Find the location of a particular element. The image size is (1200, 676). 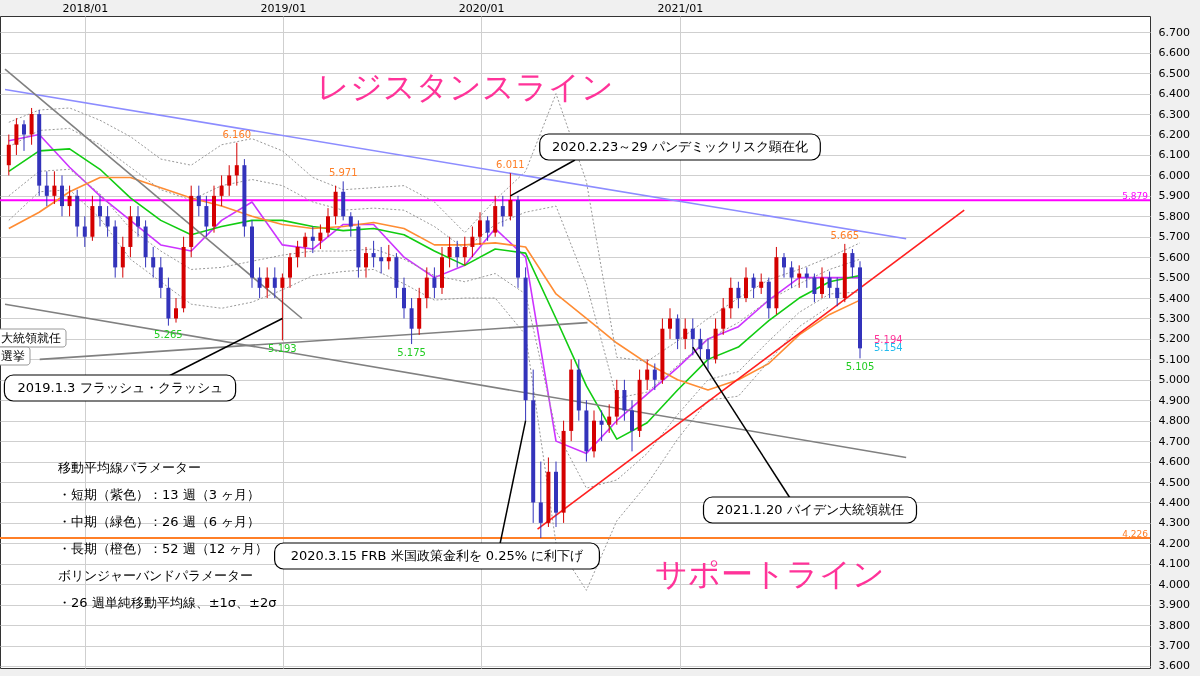

y-tick-label: 5.000 is located at coordinates (1174, 380).